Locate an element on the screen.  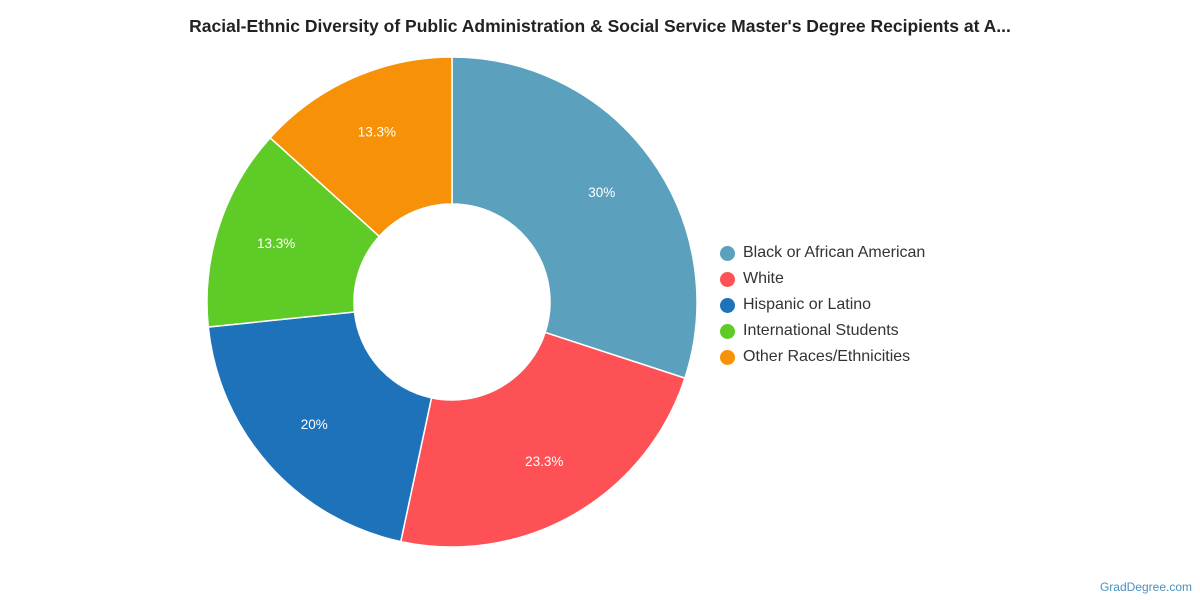
slice-black-or-african-american is located at coordinates (574, 218).